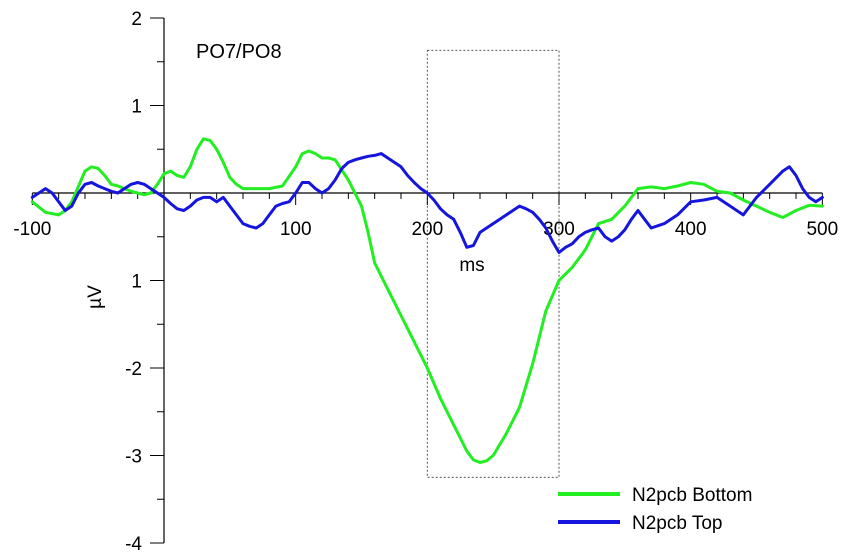 The image size is (845, 552). Describe the element at coordinates (691, 229) in the screenshot. I see `x-tick-label: 400` at that location.